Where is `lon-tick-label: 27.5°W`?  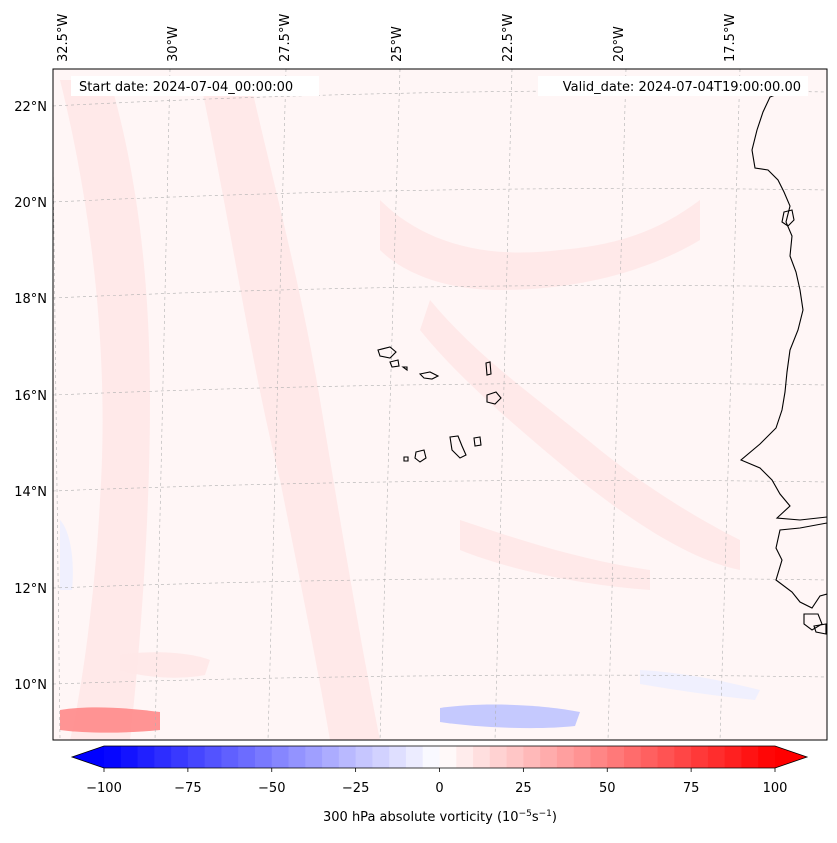
lon-tick-label: 27.5°W is located at coordinates (285, 38).